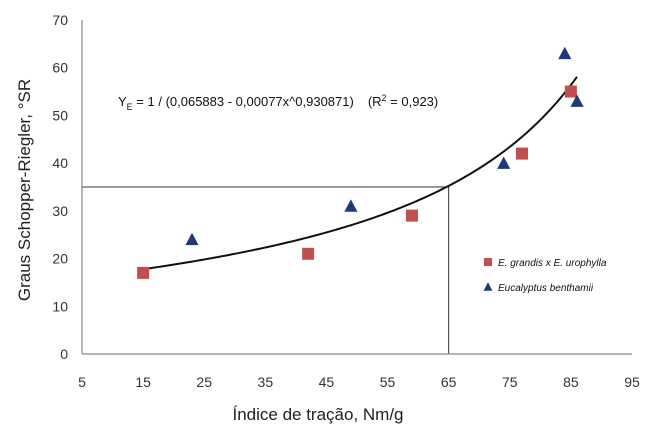 The height and width of the screenshot is (430, 646). Describe the element at coordinates (82, 382) in the screenshot. I see `x-tick-label: 5` at that location.